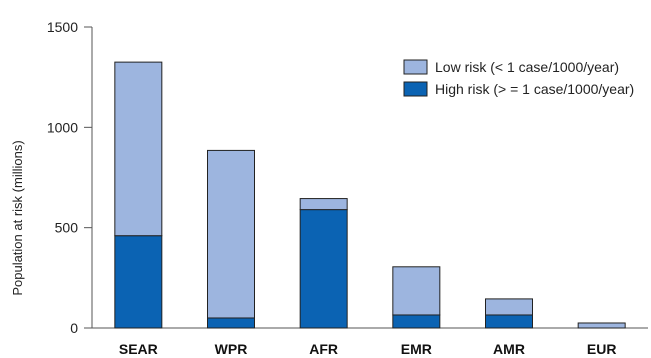 This screenshot has width=651, height=358. What do you see at coordinates (138, 349) in the screenshot?
I see `x-category-label: SEAR` at bounding box center [138, 349].